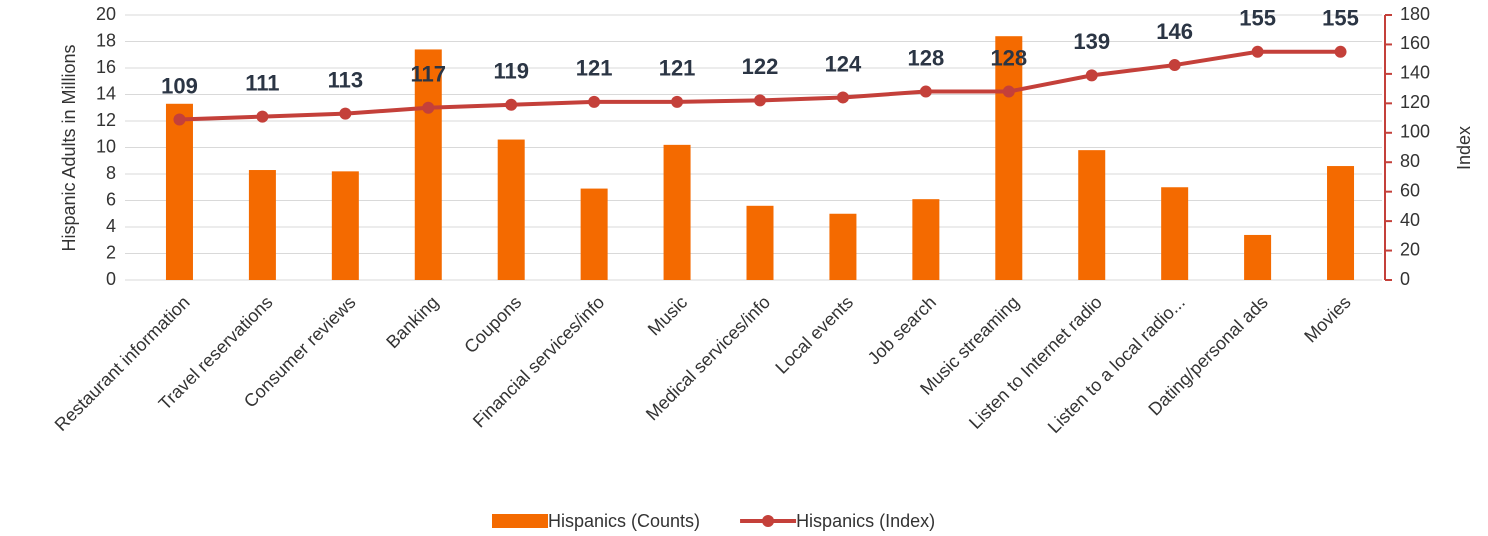 The width and height of the screenshot is (1488, 536). What do you see at coordinates (1415, 73) in the screenshot?
I see `y2-tick-label: 140` at bounding box center [1415, 73].